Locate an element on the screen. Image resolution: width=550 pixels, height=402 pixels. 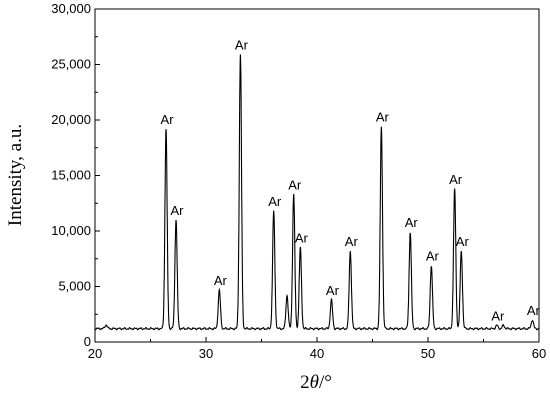
y-tick-label: 20,000 is located at coordinates (71, 119).